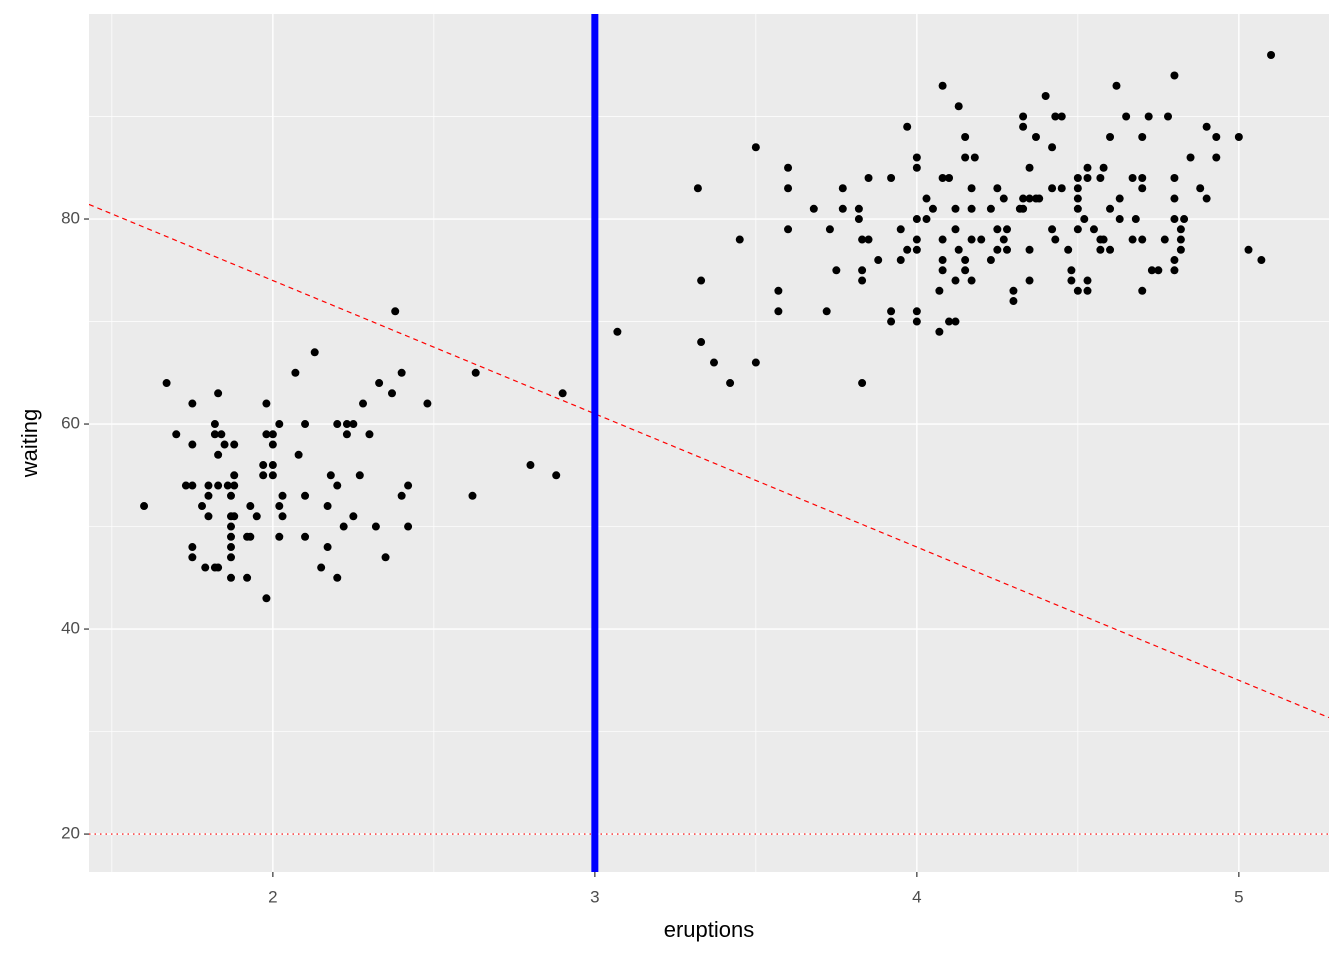 The height and width of the screenshot is (960, 1344). What do you see at coordinates (70, 833) in the screenshot?
I see `y-tick-label: 20` at bounding box center [70, 833].